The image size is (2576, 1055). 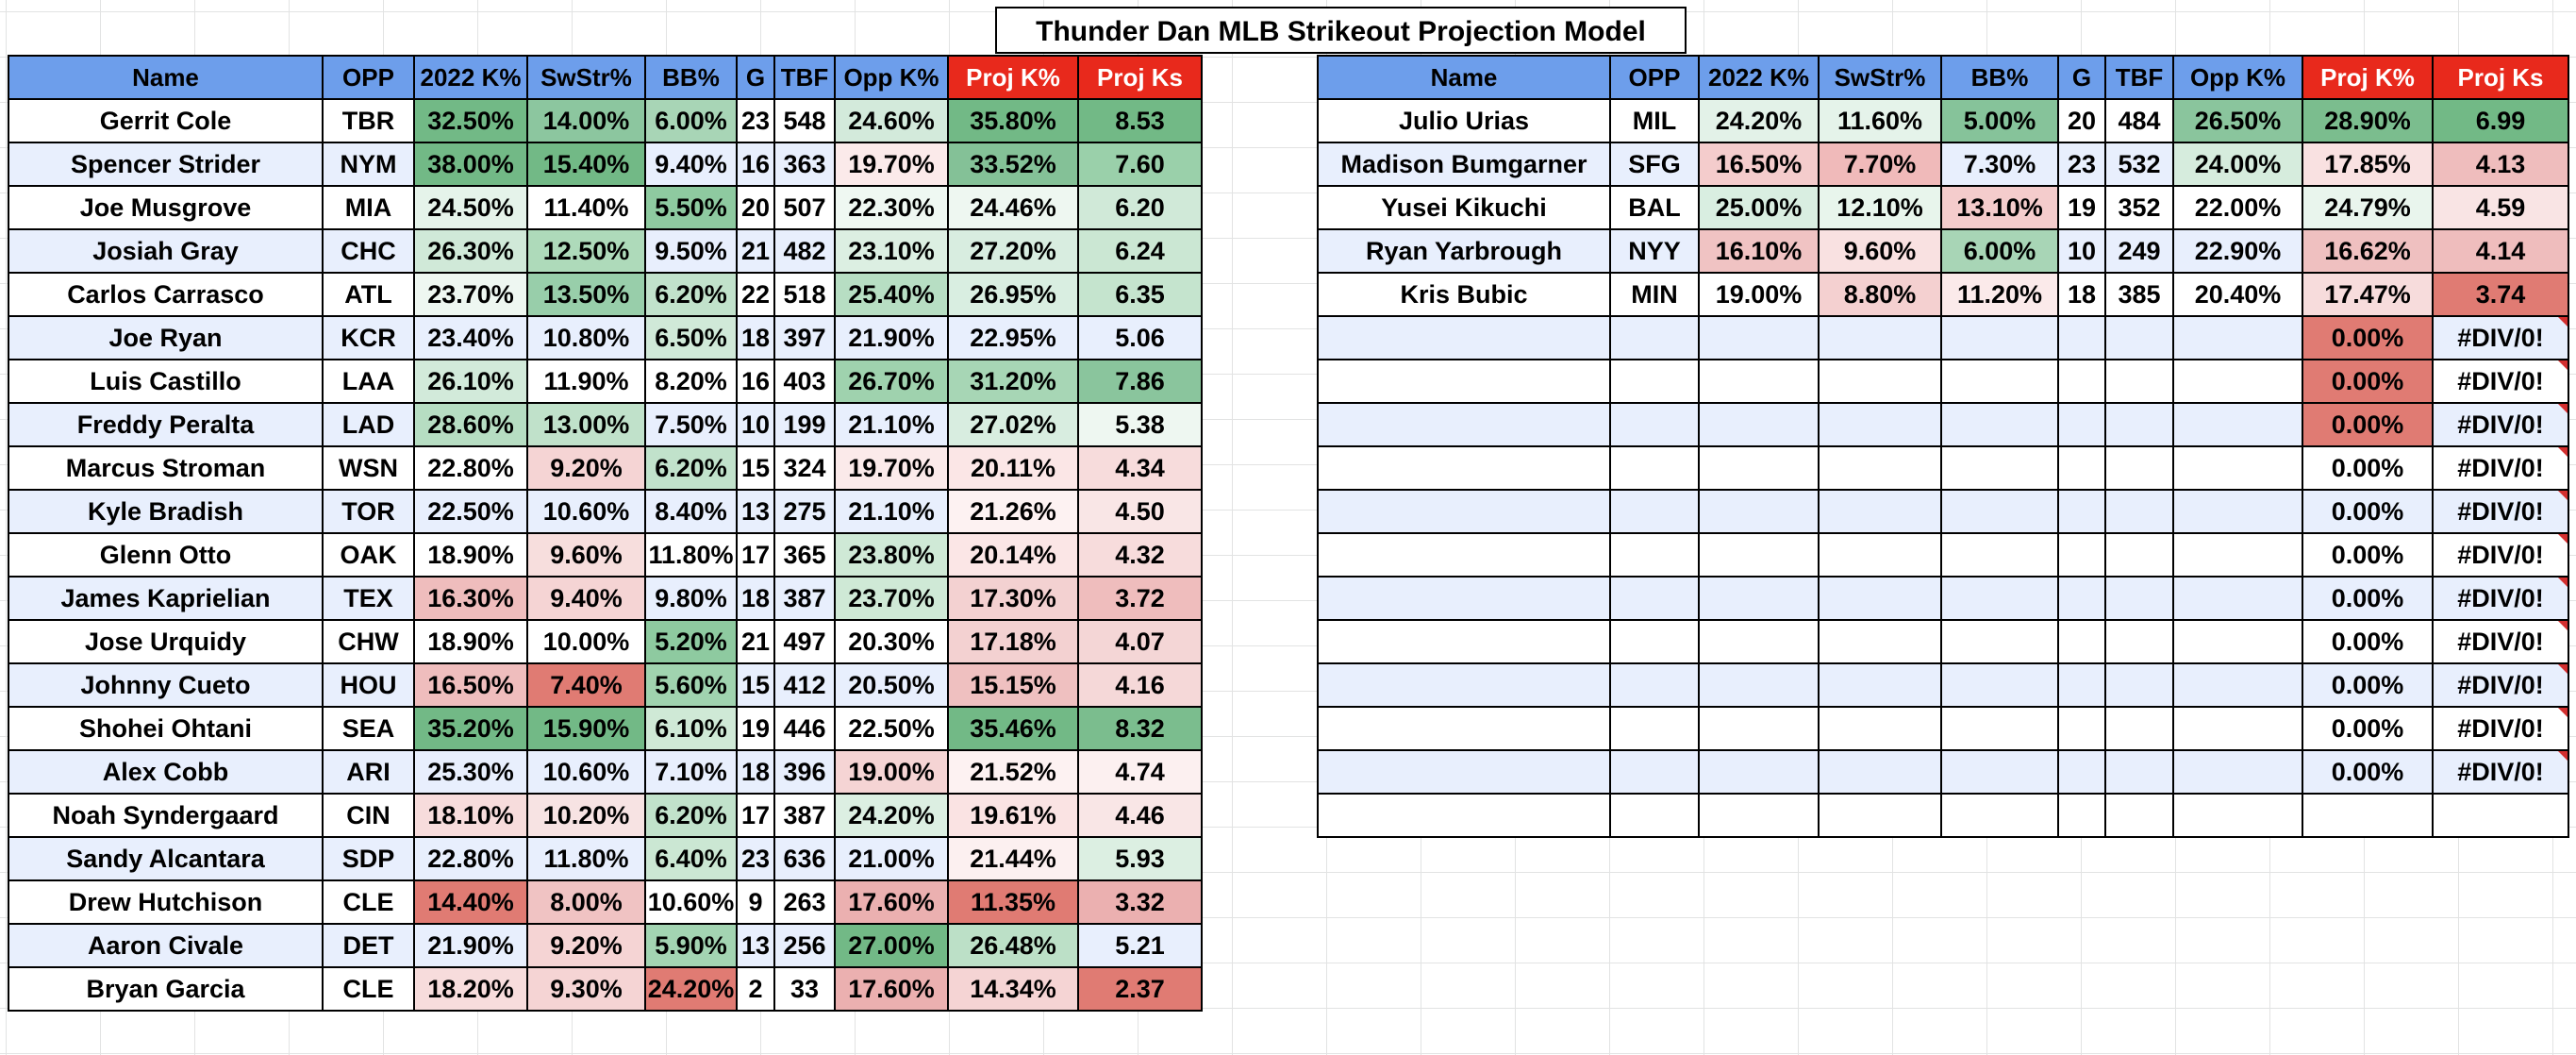 What do you see at coordinates (804, 772) in the screenshot?
I see `cell-tbf: 396` at bounding box center [804, 772].